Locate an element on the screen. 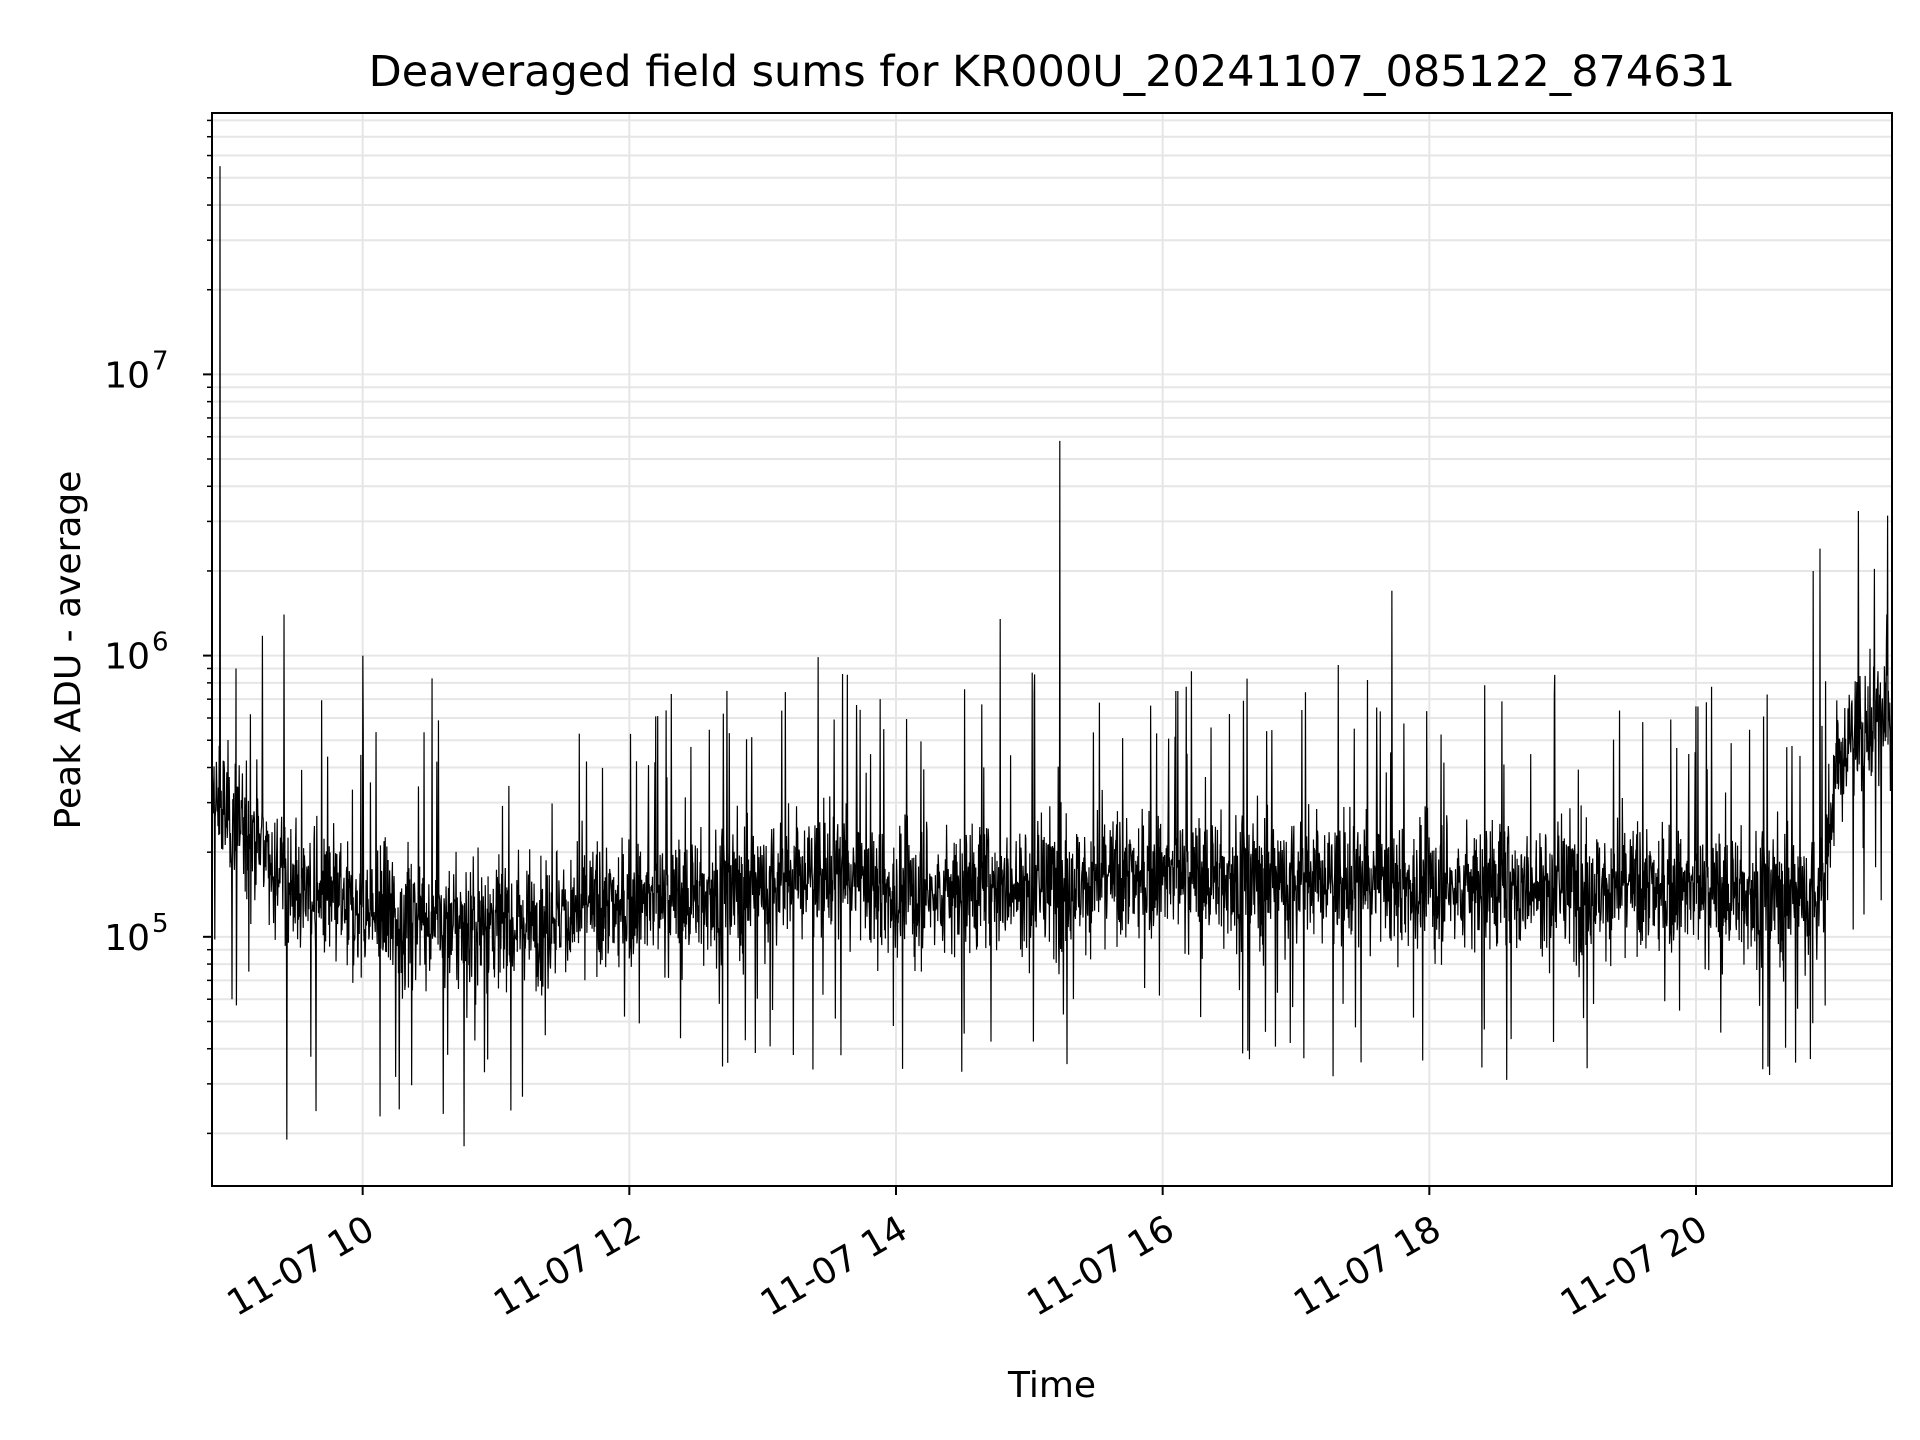 The height and width of the screenshot is (1440, 1920). y-tick-label: 10 6 is located at coordinates (136, 653).